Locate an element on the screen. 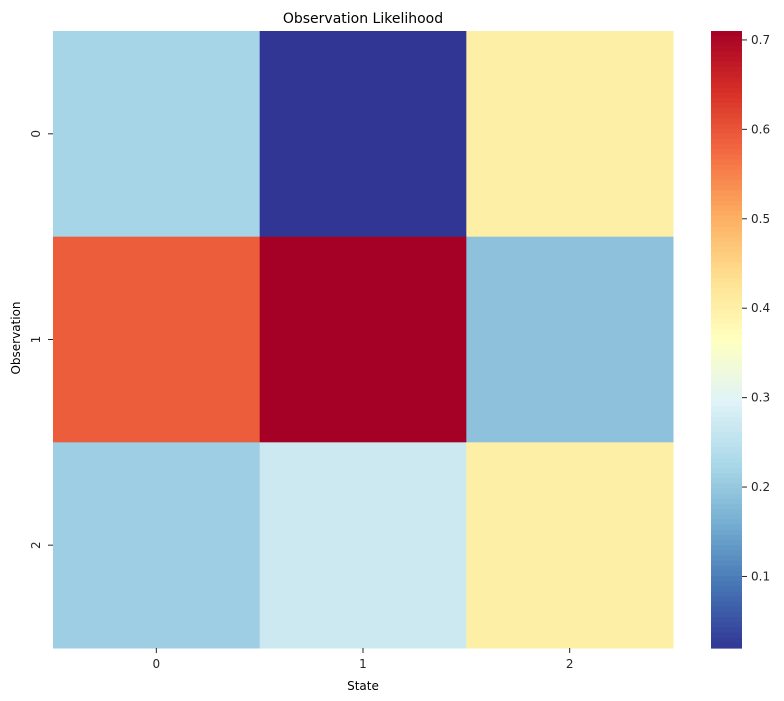 The image size is (784, 701). y-axis-label: Observation is located at coordinates (16, 337).